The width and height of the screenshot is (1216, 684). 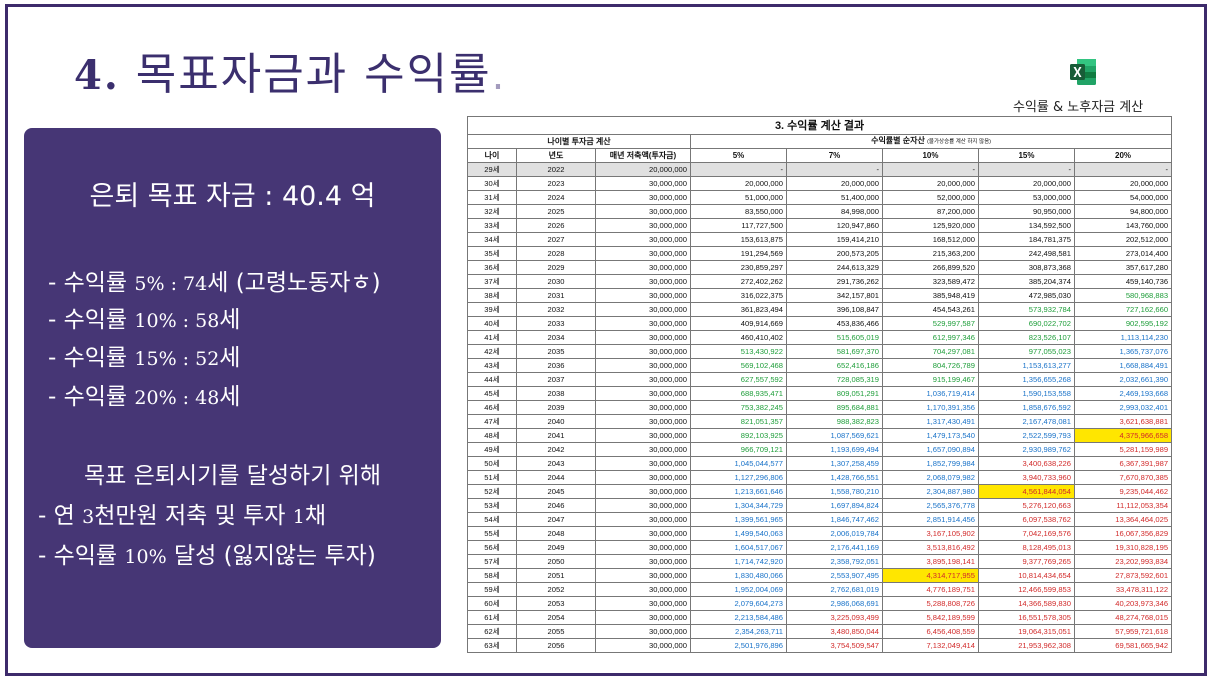 What do you see at coordinates (556, 281) in the screenshot?
I see `table-cell: 2030` at bounding box center [556, 281].